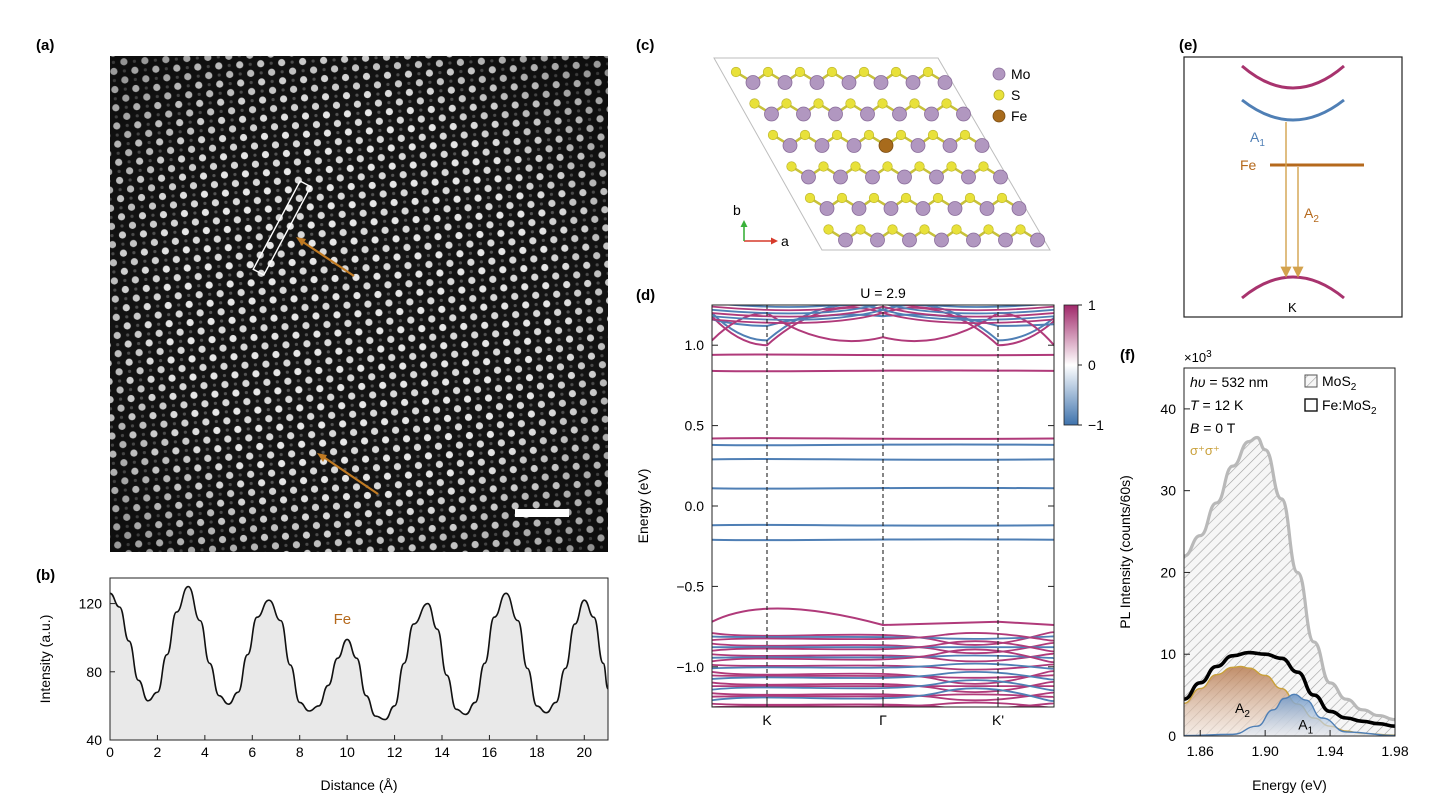 The height and width of the screenshot is (804, 1456). Describe the element at coordinates (347, 752) in the screenshot. I see `x-tick-label: 10` at that location.